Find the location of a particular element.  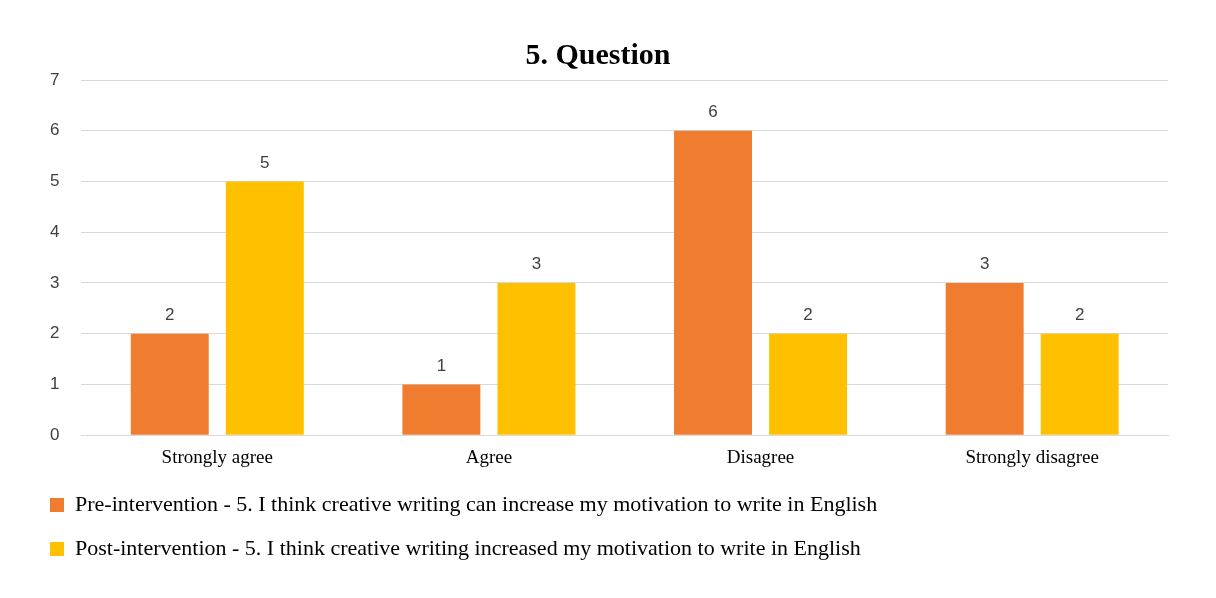

y-tick-label: 6 is located at coordinates (54, 130).